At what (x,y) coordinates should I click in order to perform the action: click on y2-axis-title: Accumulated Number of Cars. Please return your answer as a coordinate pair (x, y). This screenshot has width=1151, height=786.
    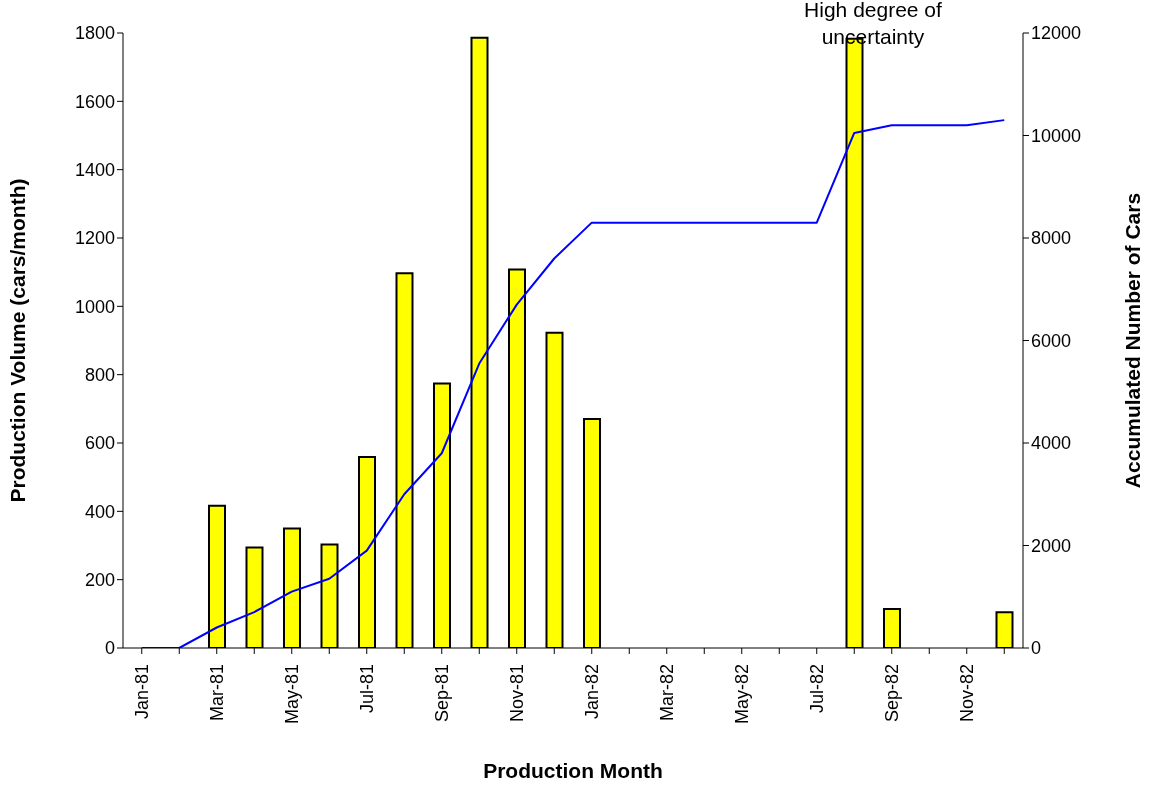
    Looking at the image, I should click on (1133, 340).